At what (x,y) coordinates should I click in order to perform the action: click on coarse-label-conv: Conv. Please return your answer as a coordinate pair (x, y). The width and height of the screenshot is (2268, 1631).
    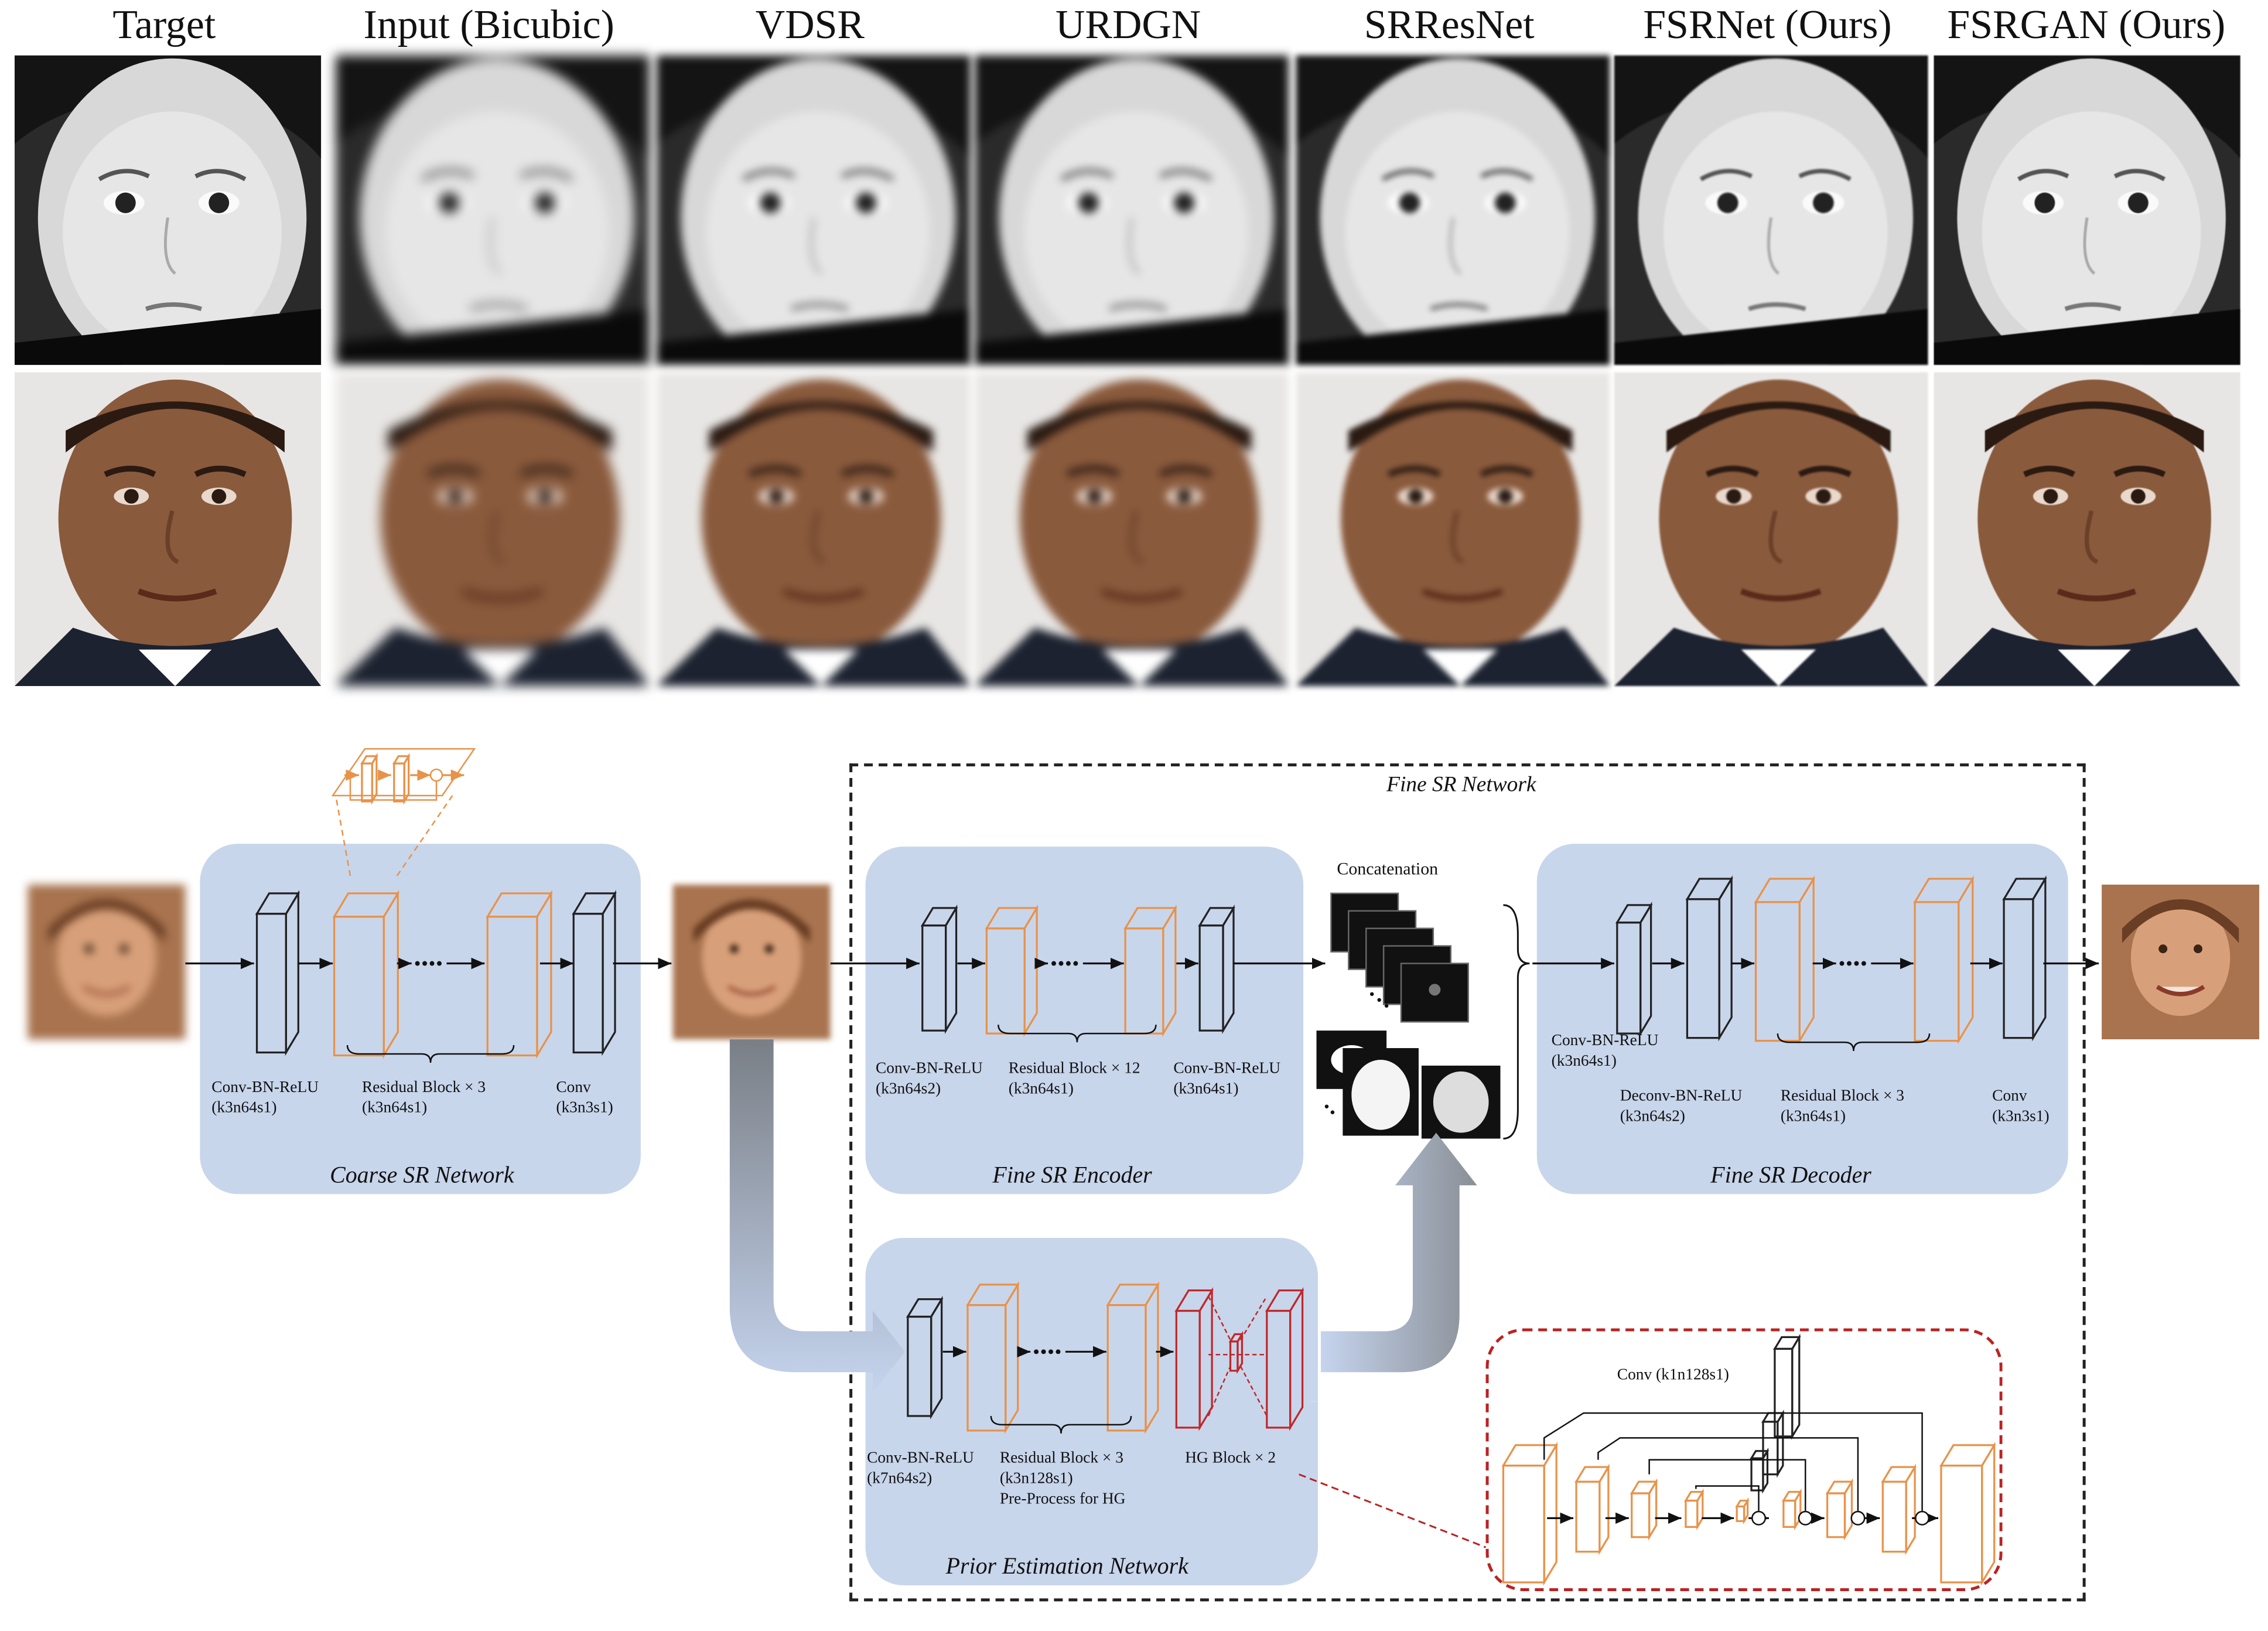
    Looking at the image, I should click on (573, 1088).